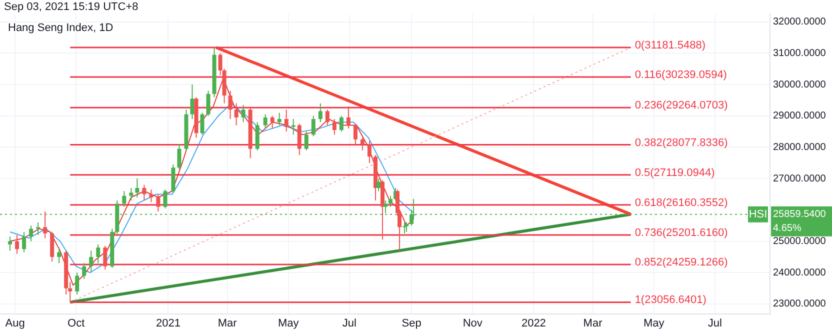 The height and width of the screenshot is (334, 832). Describe the element at coordinates (681, 262) in the screenshot. I see `series-label: 0.852(24259.1266)` at that location.